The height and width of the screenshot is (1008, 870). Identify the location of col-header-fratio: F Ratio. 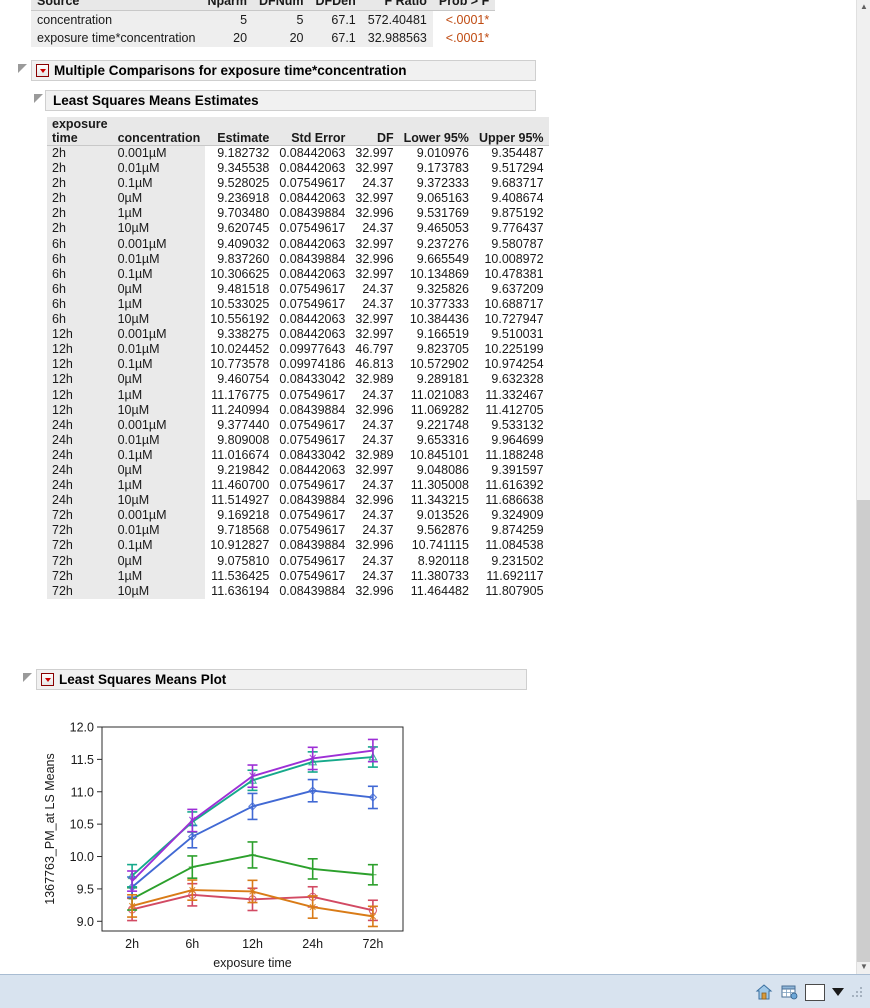
(397, 5).